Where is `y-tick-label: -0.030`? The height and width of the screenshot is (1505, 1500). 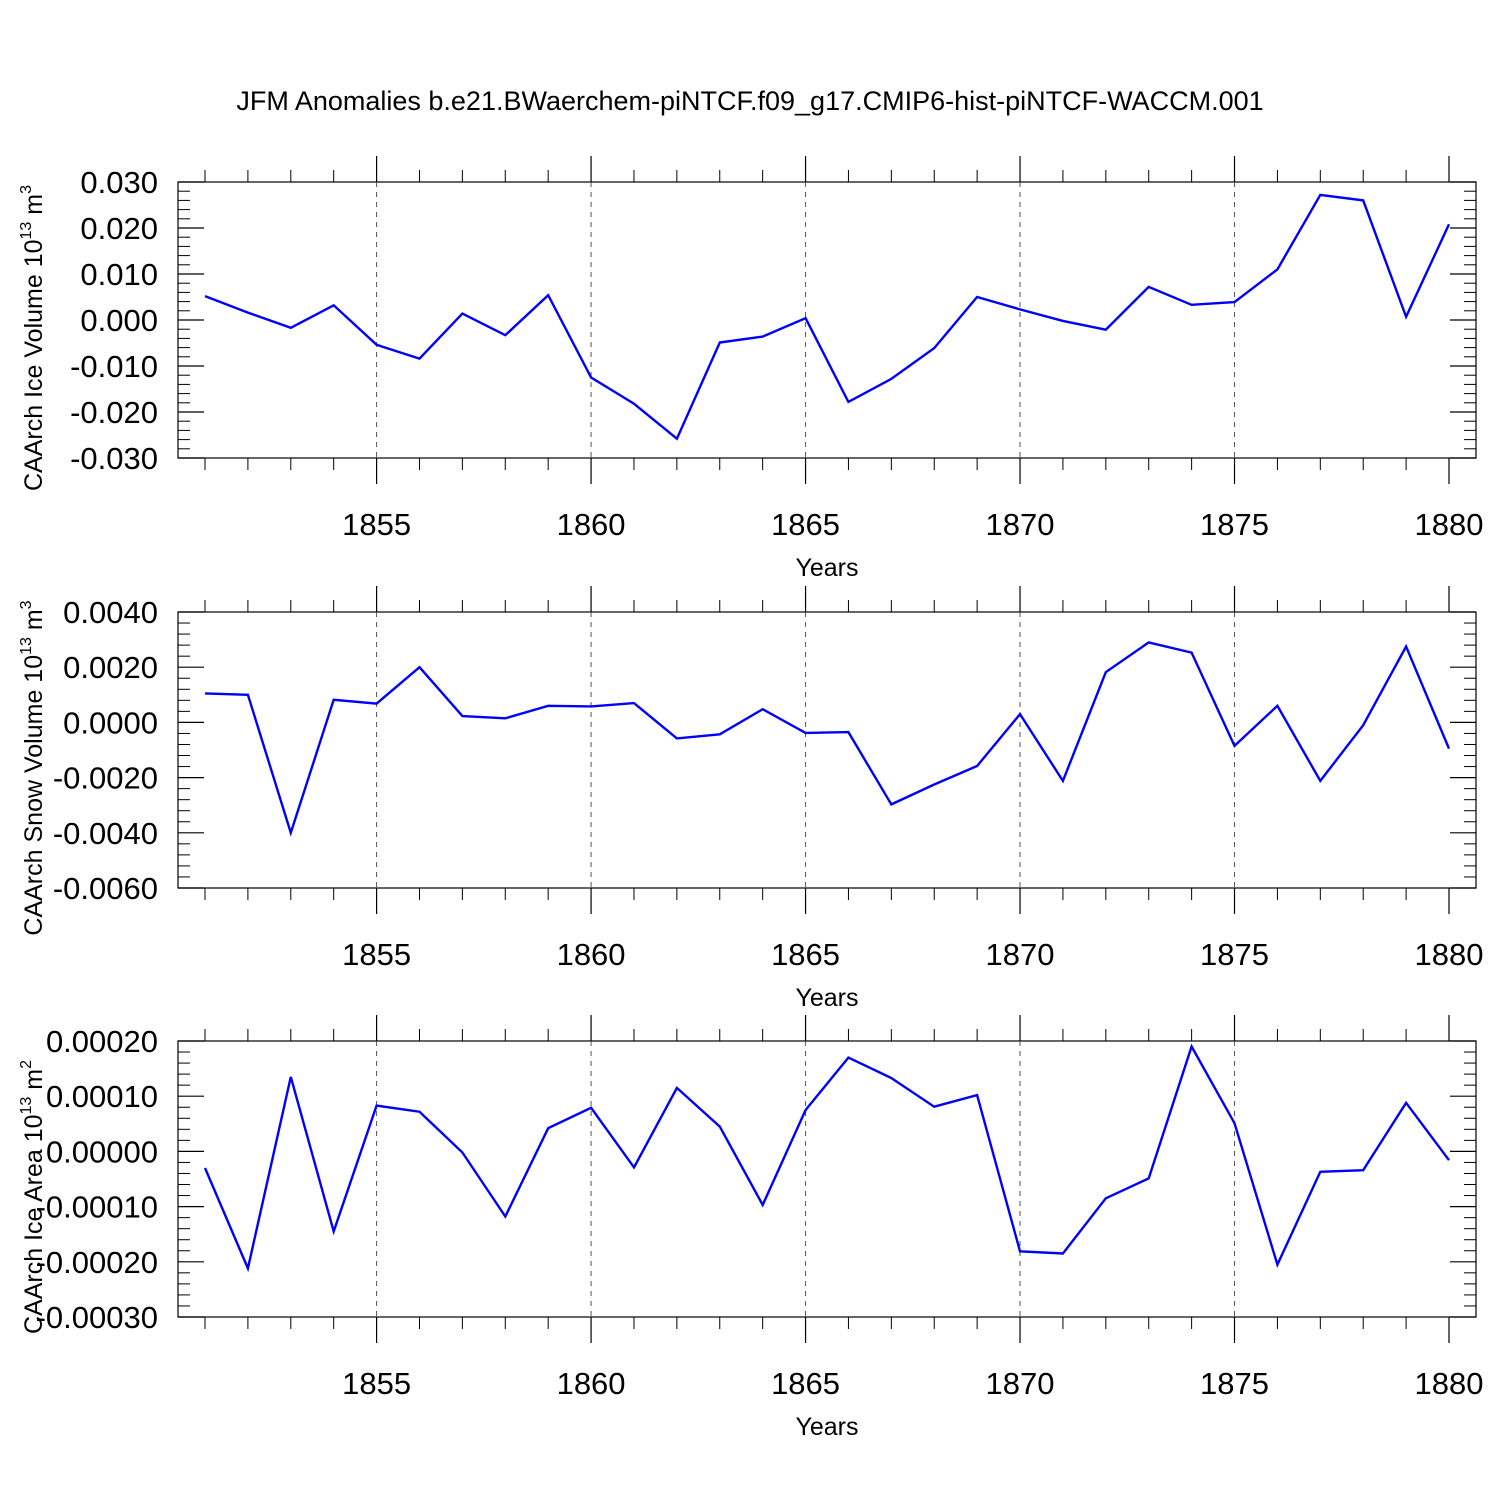 y-tick-label: -0.030 is located at coordinates (114, 458).